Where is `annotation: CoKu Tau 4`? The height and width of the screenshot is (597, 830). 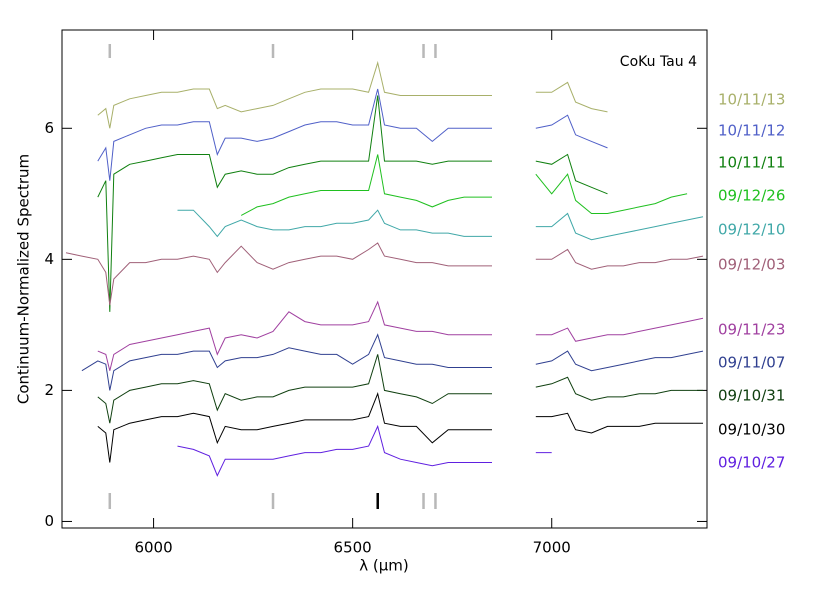
annotation: CoKu Tau 4 is located at coordinates (658, 62).